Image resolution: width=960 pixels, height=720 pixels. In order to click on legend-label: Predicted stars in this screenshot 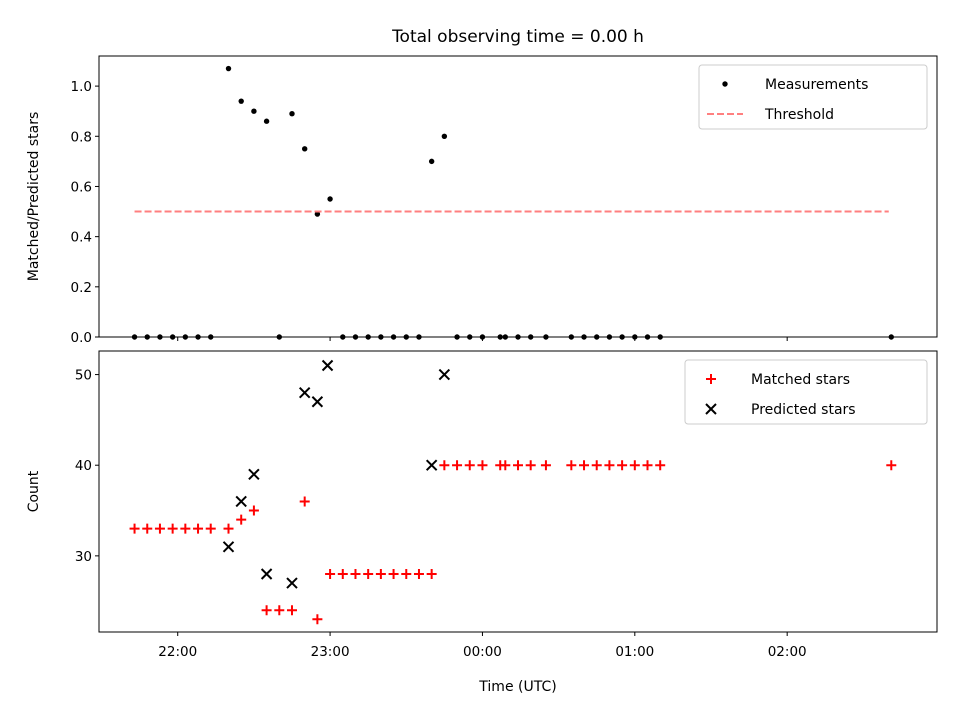, I will do `click(803, 410)`.